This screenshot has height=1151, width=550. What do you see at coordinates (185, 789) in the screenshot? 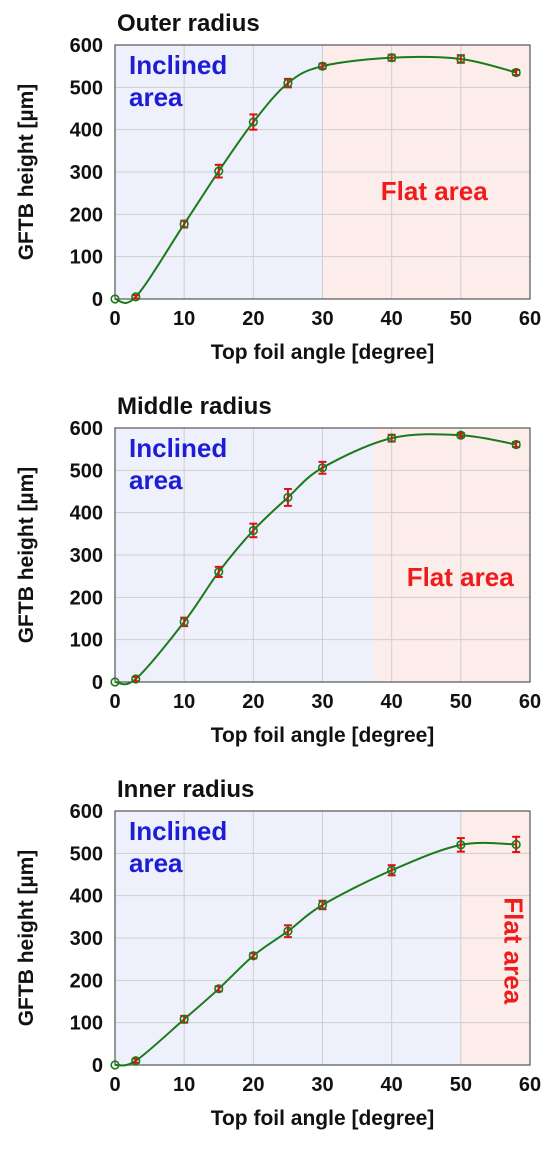
I see `chart-title: Inner radius` at bounding box center [185, 789].